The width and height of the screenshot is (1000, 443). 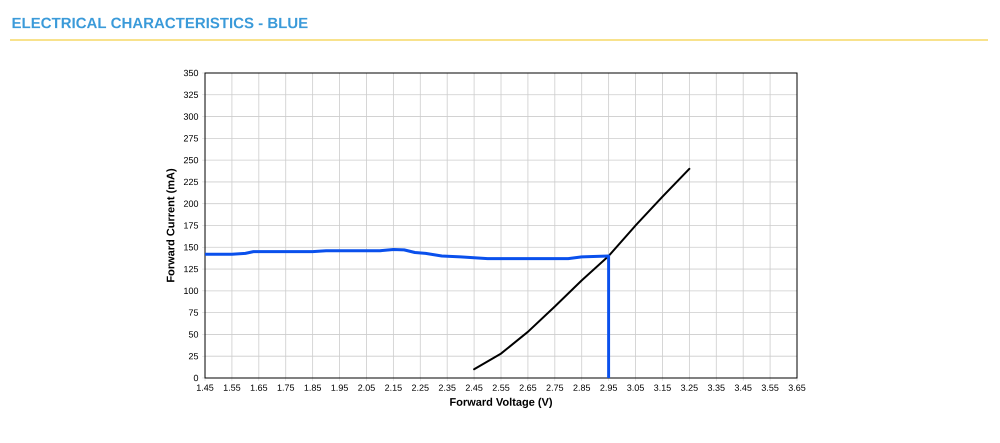 What do you see at coordinates (191, 225) in the screenshot?
I see `y-tick-label: 175` at bounding box center [191, 225].